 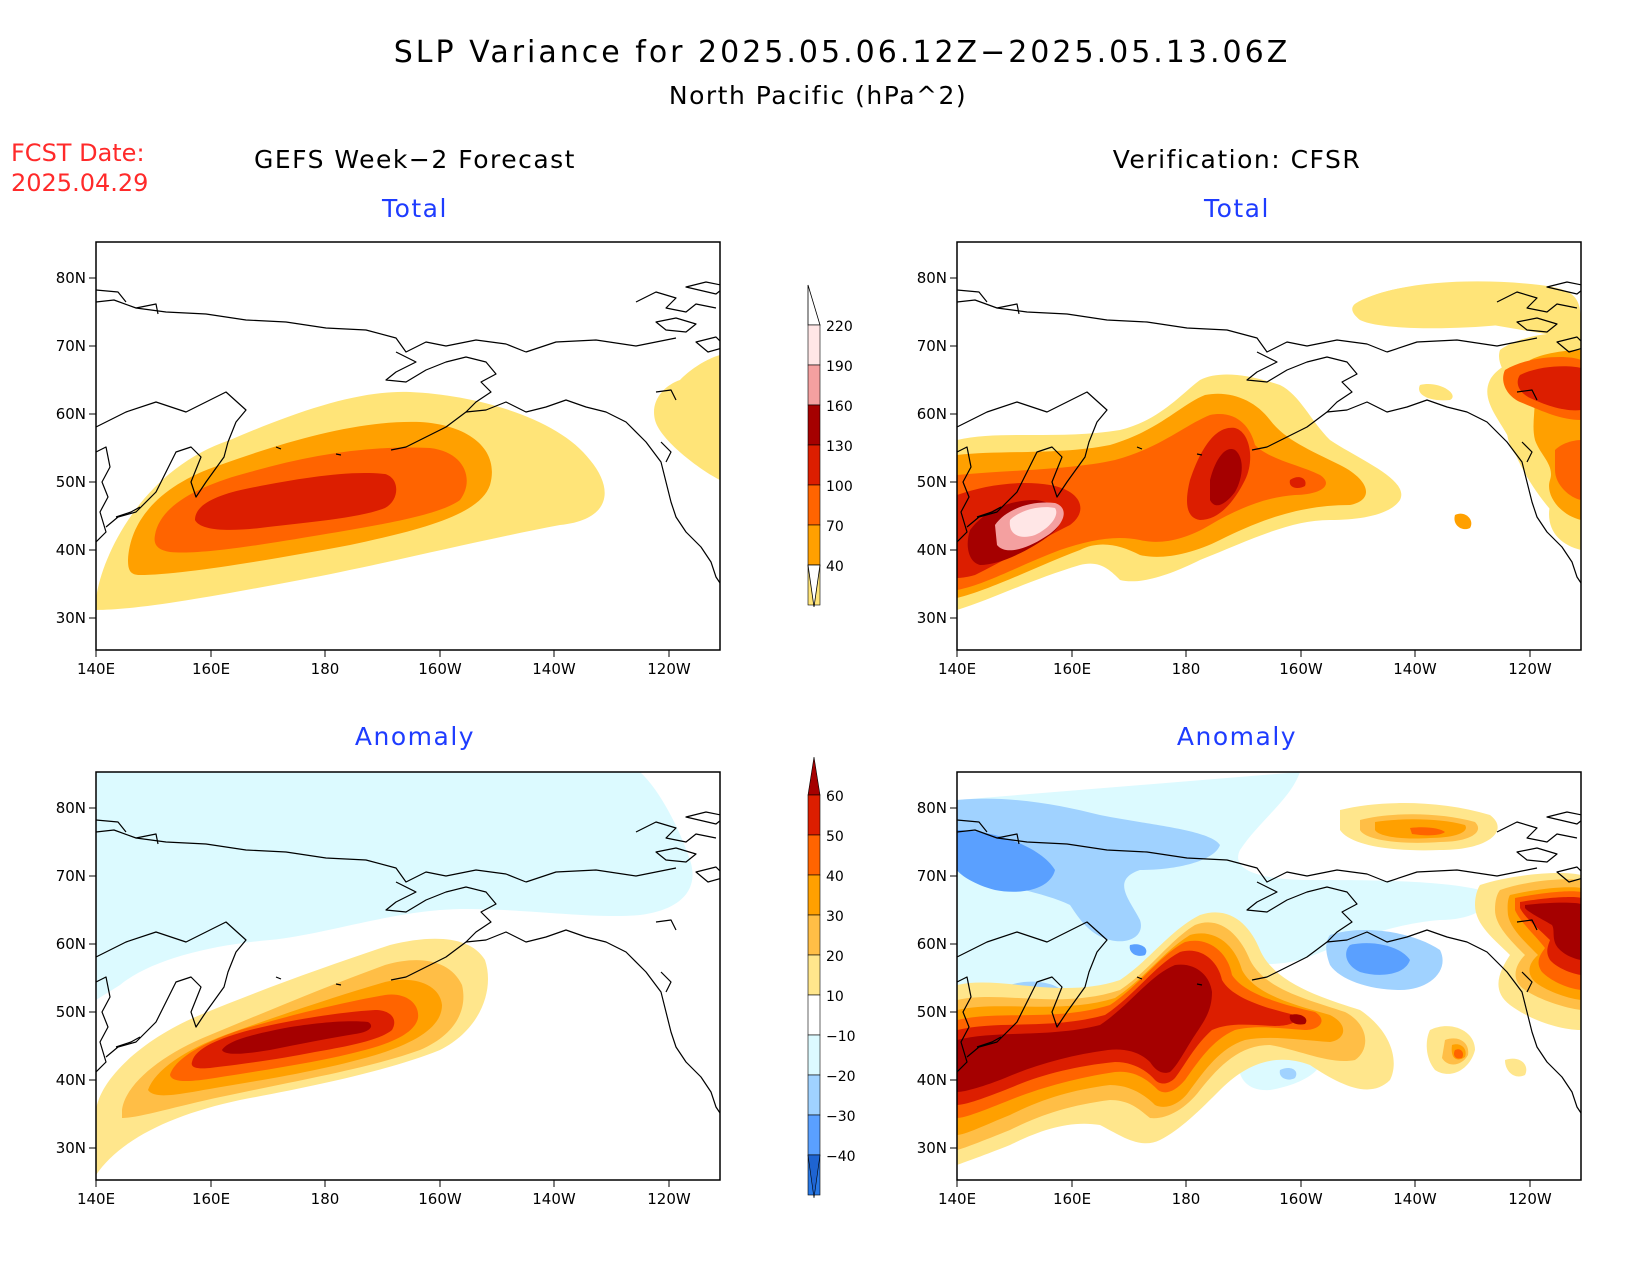 I want to click on colorbar-total: 220 190 160 130 100 70 40, so click(x=830, y=446).